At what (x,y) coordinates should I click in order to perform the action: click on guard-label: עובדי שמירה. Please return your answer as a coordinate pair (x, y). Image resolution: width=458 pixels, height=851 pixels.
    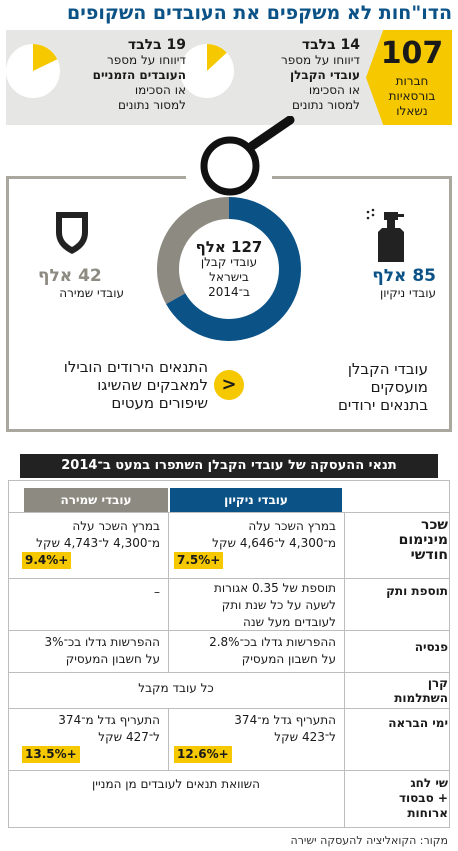
    Looking at the image, I should click on (91, 293).